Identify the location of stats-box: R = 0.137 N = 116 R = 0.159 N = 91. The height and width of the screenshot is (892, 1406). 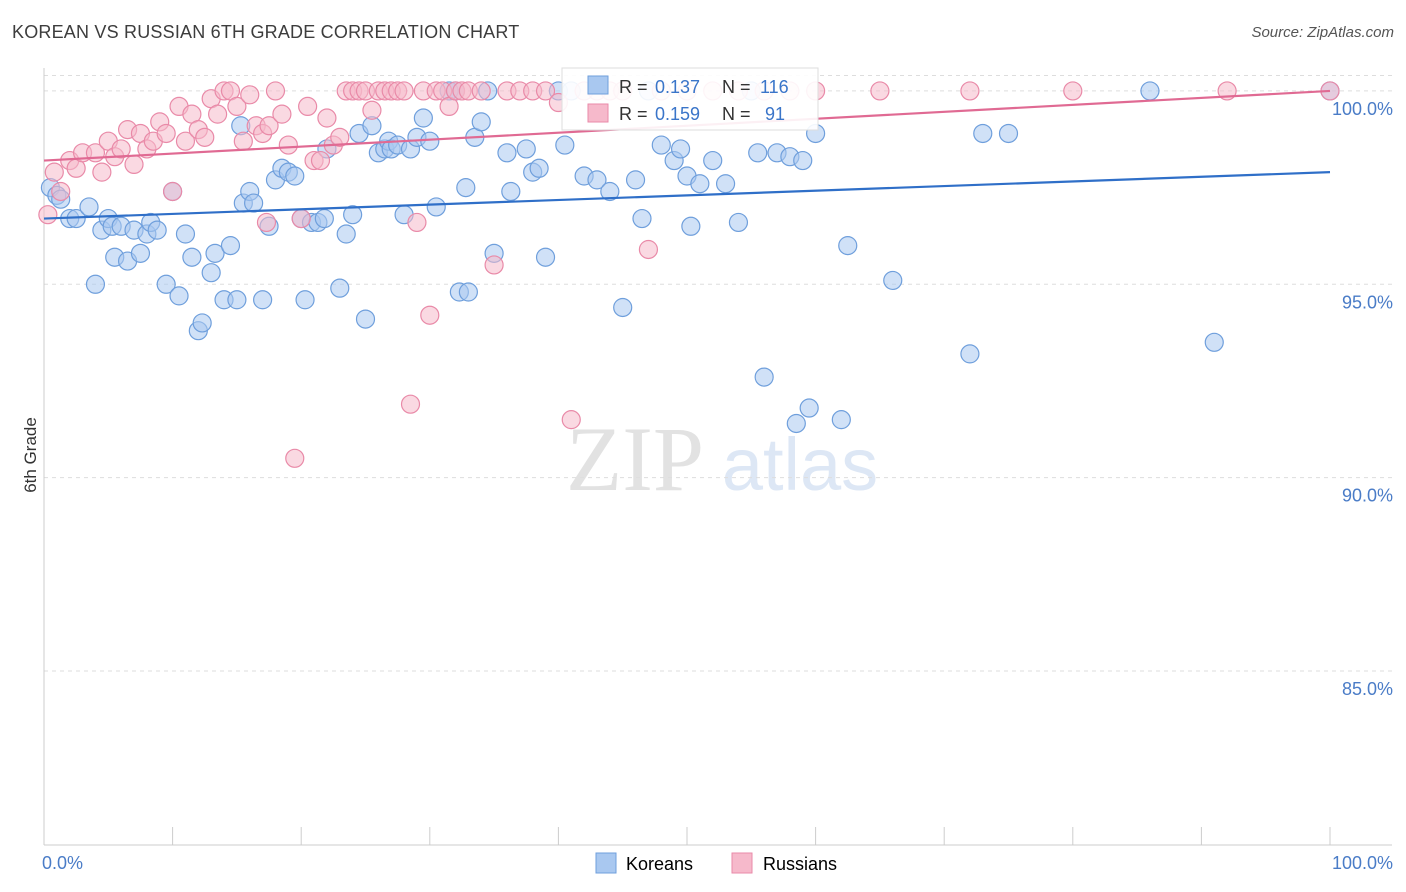
(690, 99).